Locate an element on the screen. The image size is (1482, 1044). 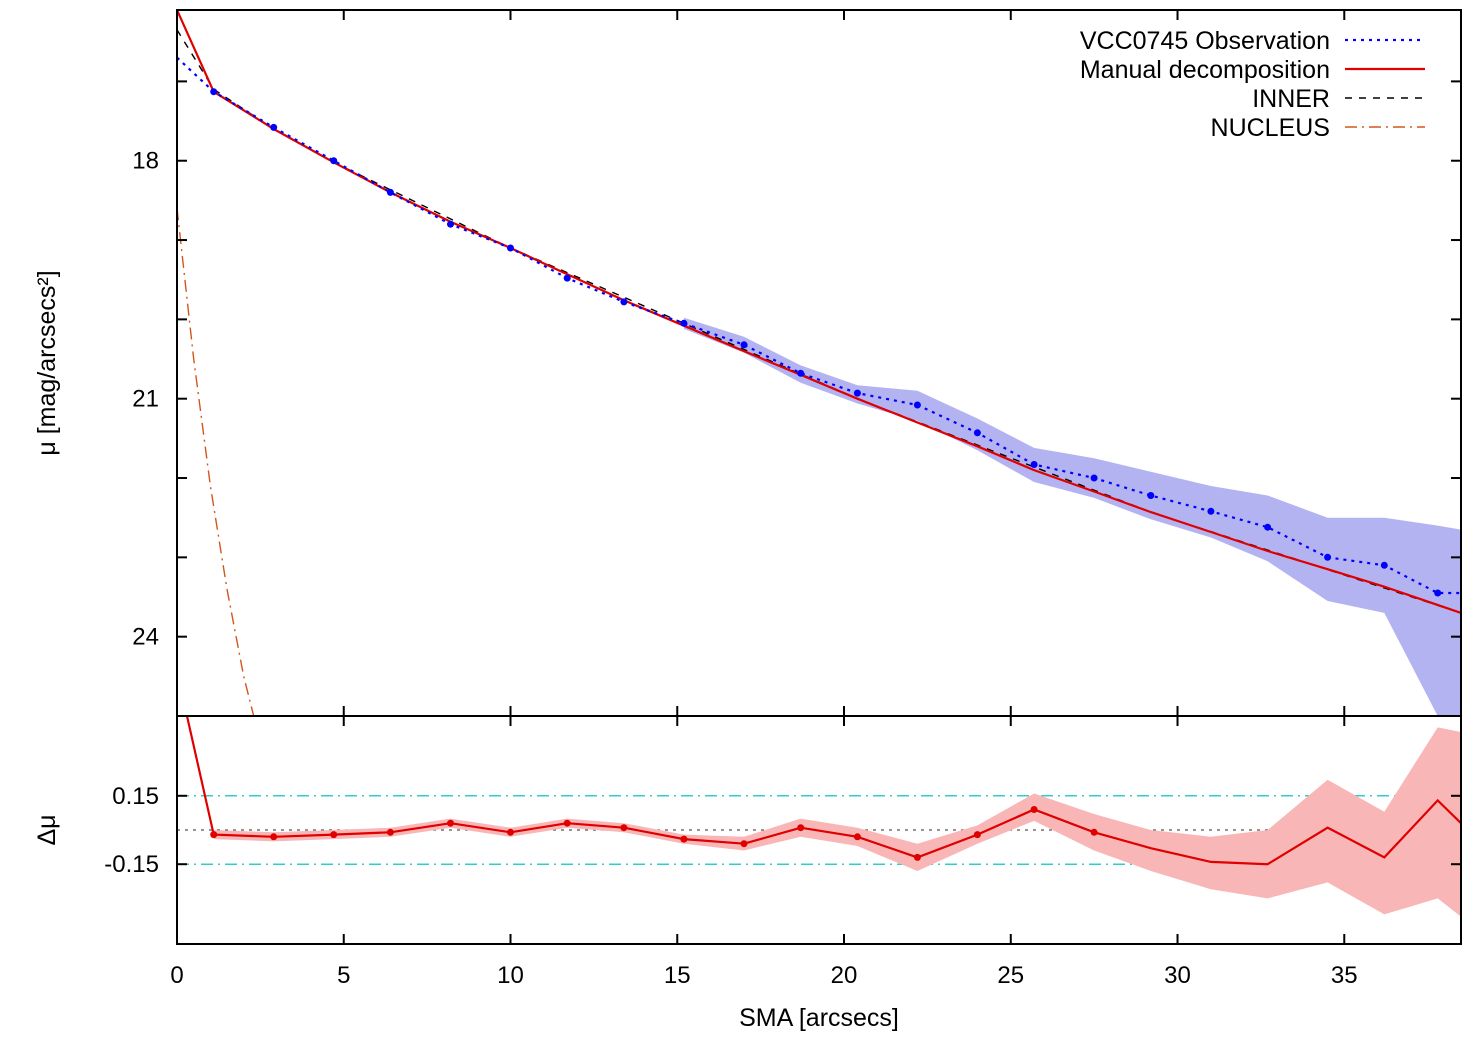
residual-y-tick-label: 0.15 is located at coordinates (135, 796).